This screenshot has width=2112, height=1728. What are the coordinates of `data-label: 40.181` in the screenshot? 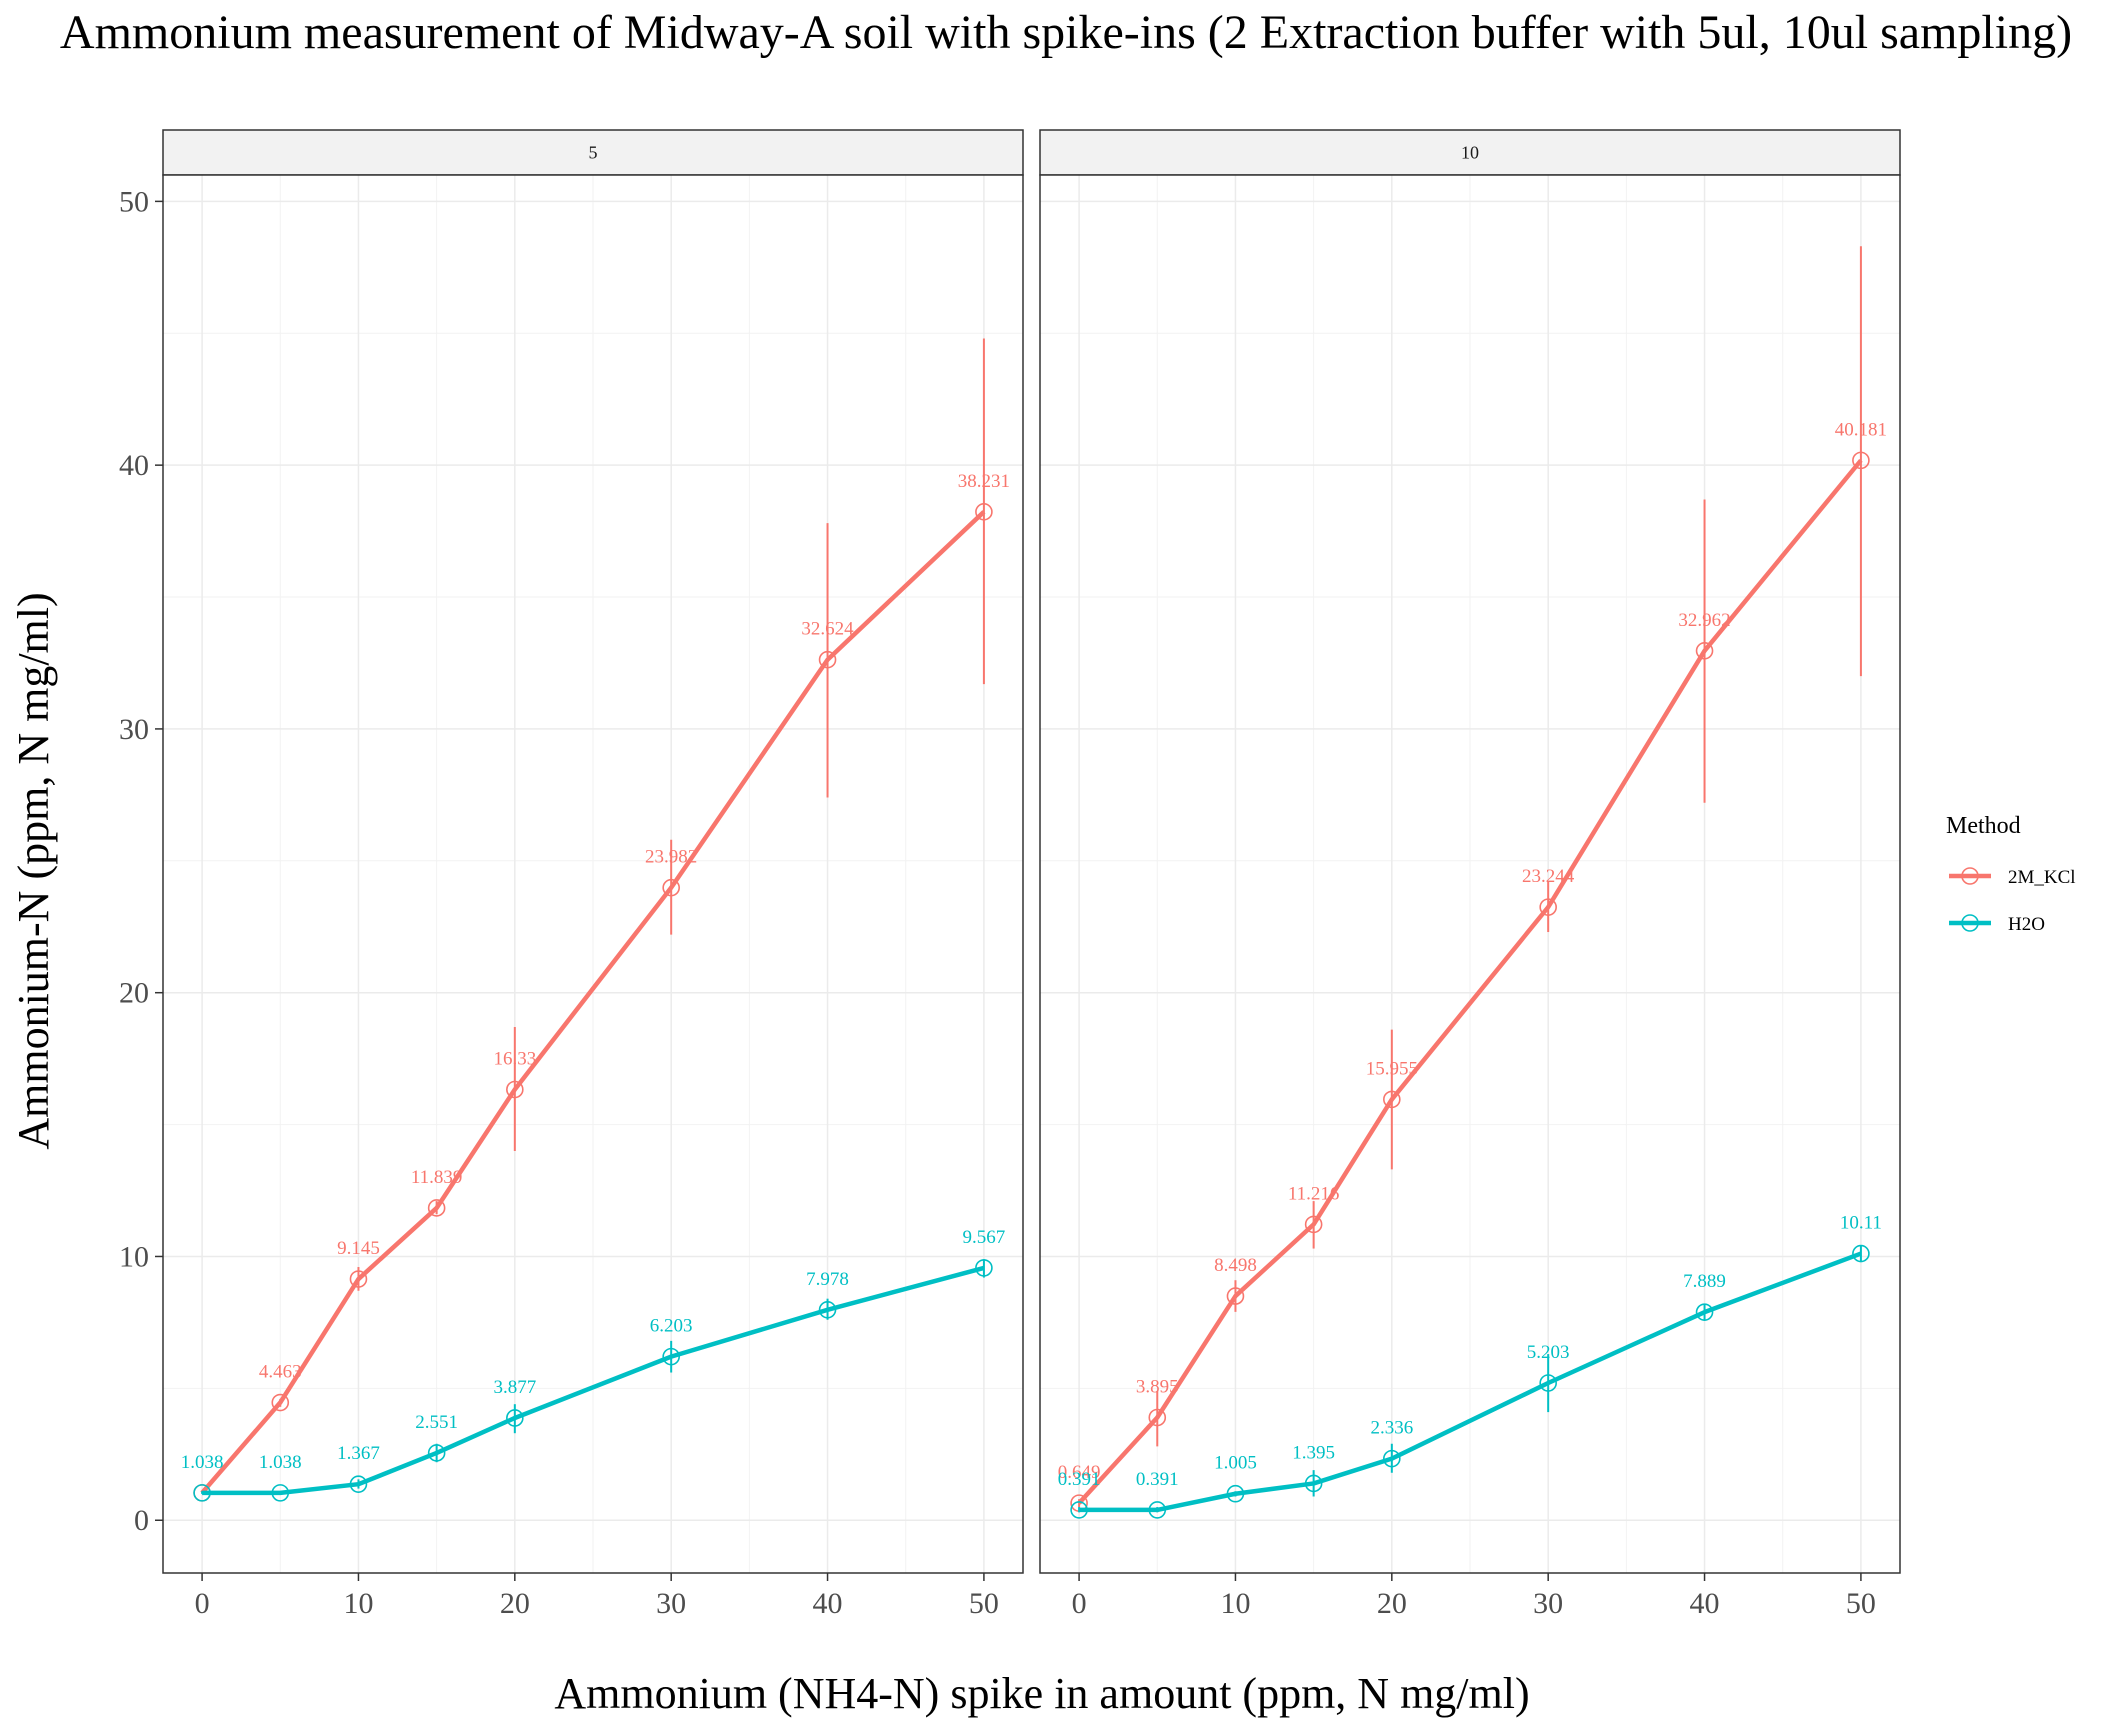 It's located at (1861, 429).